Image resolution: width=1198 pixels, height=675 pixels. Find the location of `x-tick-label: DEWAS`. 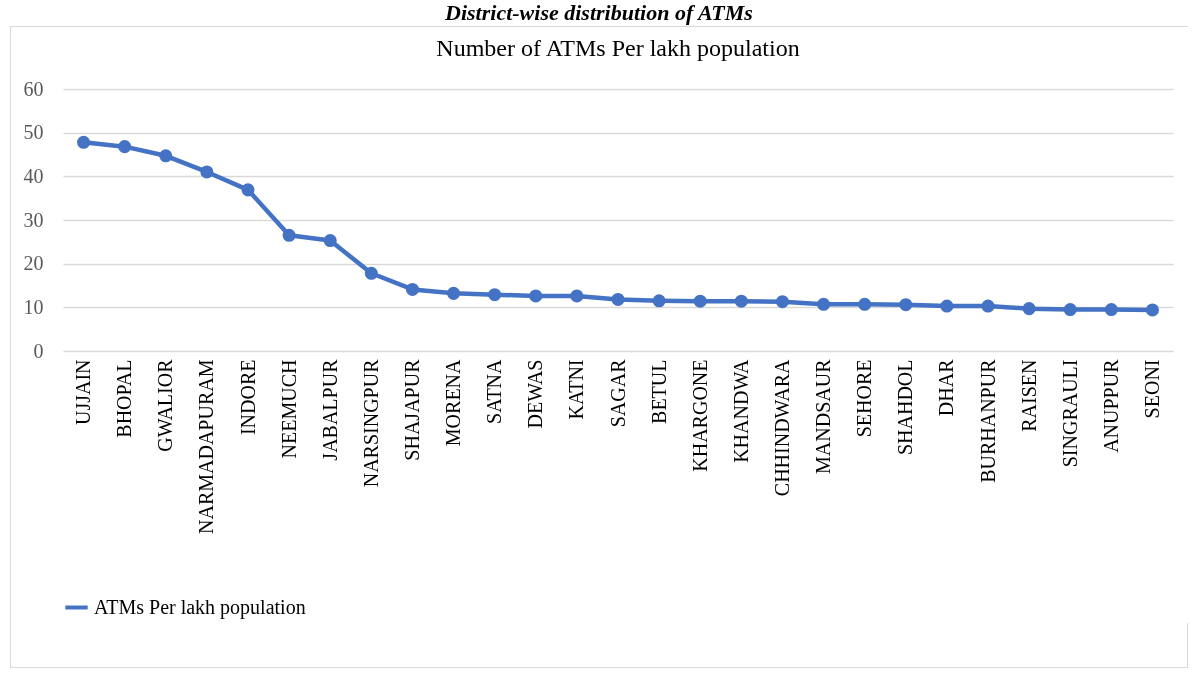

x-tick-label: DEWAS is located at coordinates (535, 394).